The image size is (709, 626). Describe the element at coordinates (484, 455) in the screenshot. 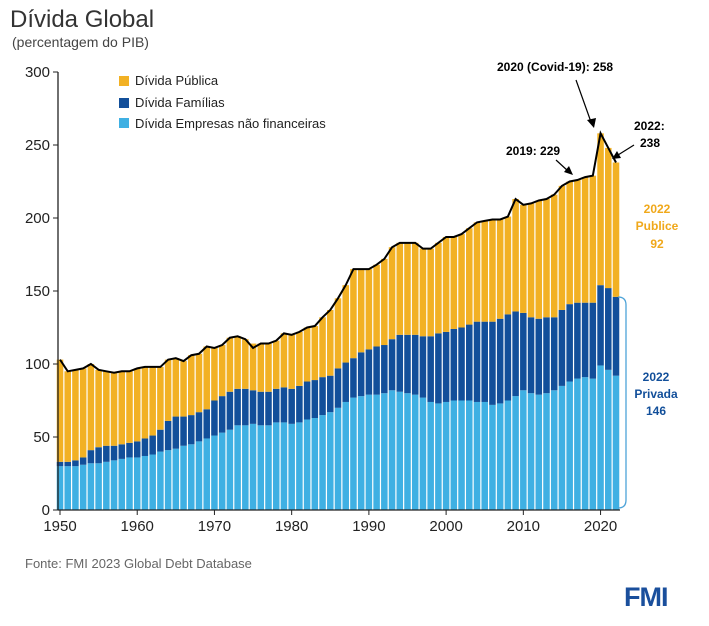

I see `bar-empresas-2005` at that location.